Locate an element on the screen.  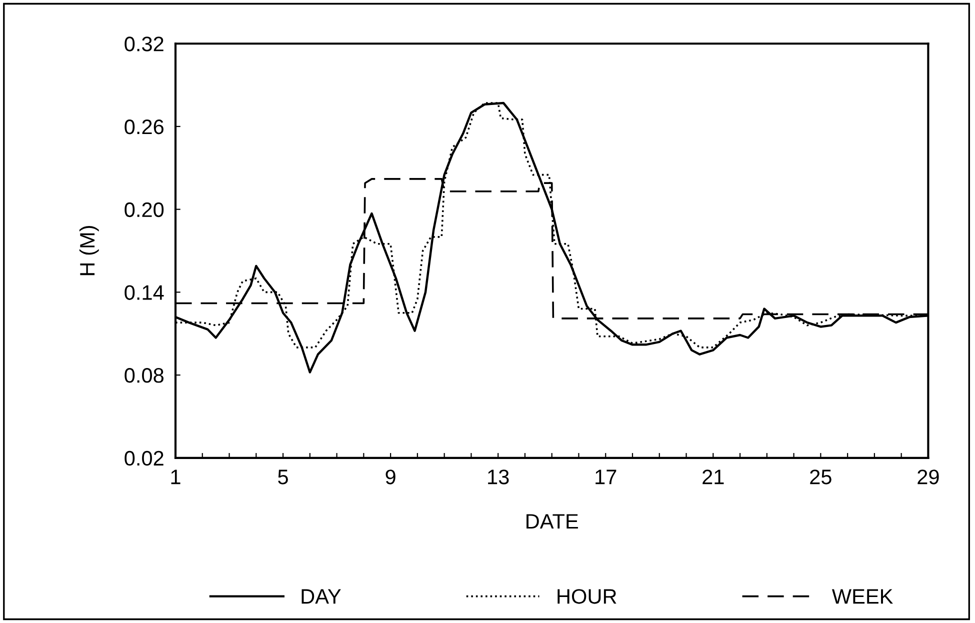
legend-label: HOUR is located at coordinates (587, 596).